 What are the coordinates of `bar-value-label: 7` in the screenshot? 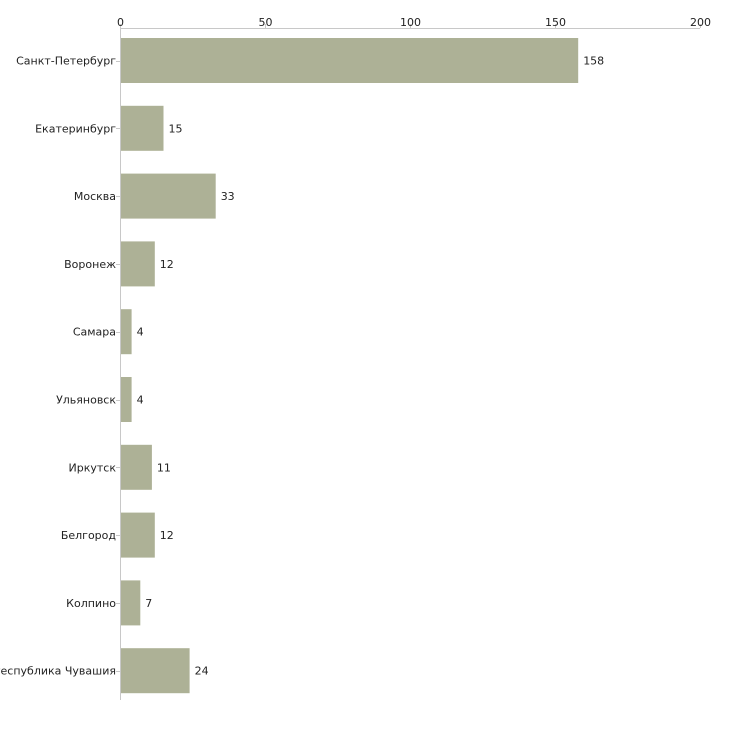 It's located at (148, 603).